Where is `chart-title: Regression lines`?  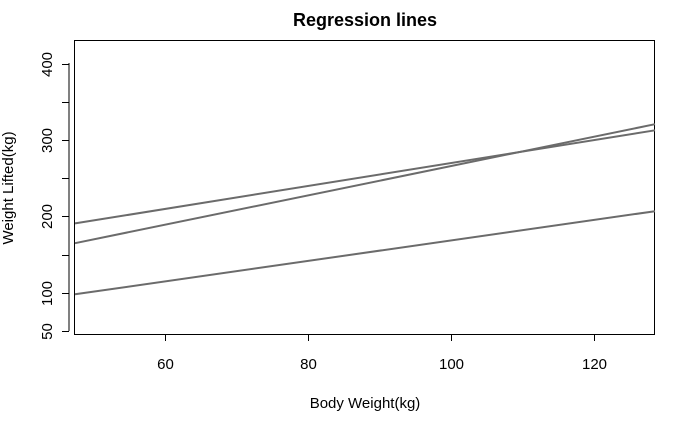
chart-title: Regression lines is located at coordinates (365, 20).